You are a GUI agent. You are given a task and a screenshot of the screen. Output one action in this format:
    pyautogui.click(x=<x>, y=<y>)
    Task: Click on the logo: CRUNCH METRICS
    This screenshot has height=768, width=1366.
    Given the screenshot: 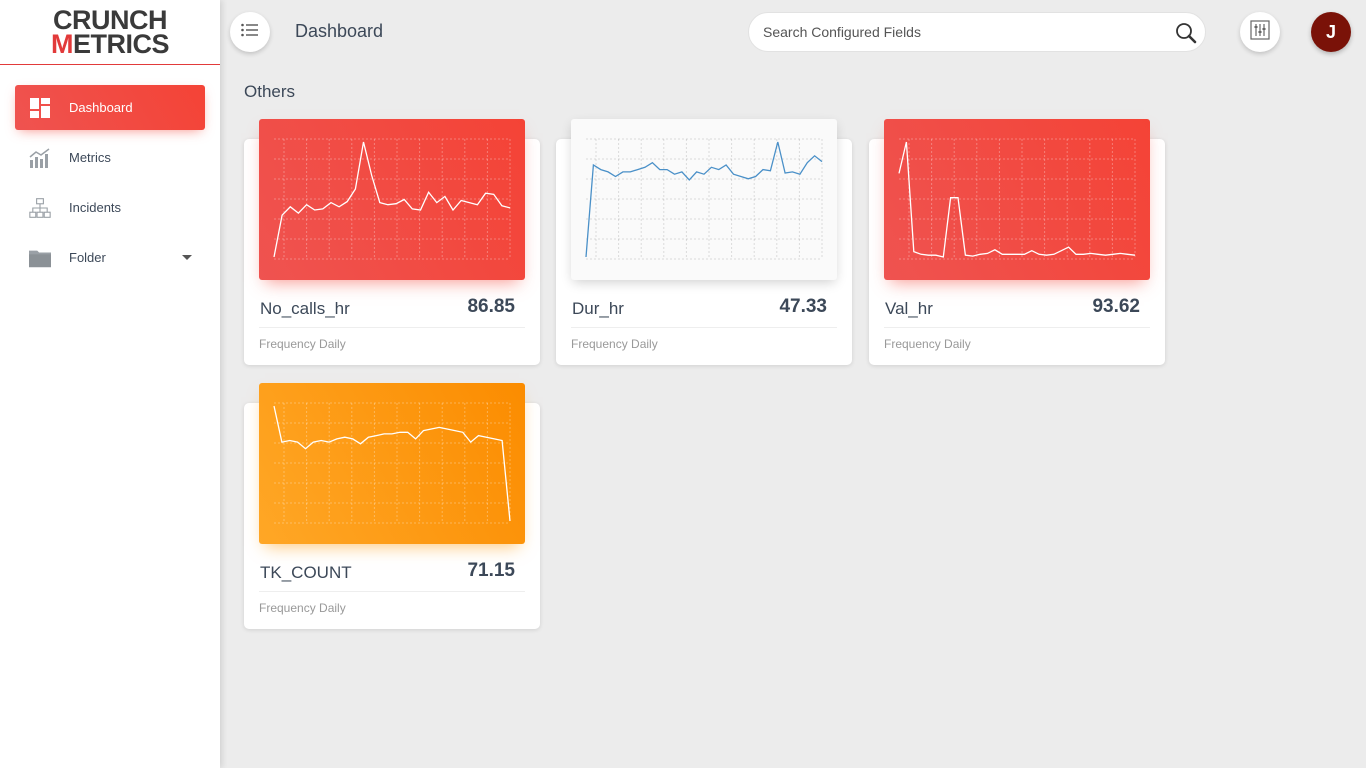 What is the action you would take?
    pyautogui.click(x=110, y=32)
    